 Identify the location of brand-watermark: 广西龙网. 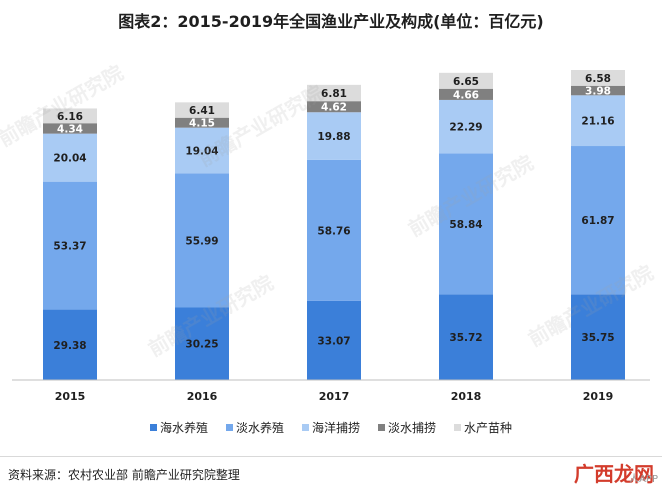
(614, 474).